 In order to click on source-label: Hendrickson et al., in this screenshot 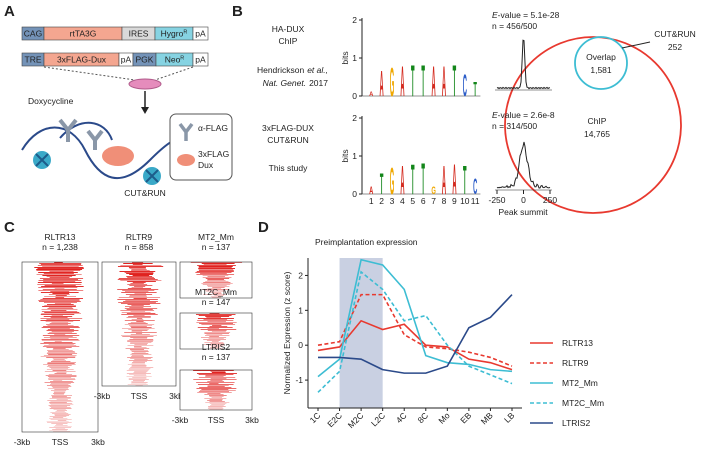, I will do `click(292, 70)`.